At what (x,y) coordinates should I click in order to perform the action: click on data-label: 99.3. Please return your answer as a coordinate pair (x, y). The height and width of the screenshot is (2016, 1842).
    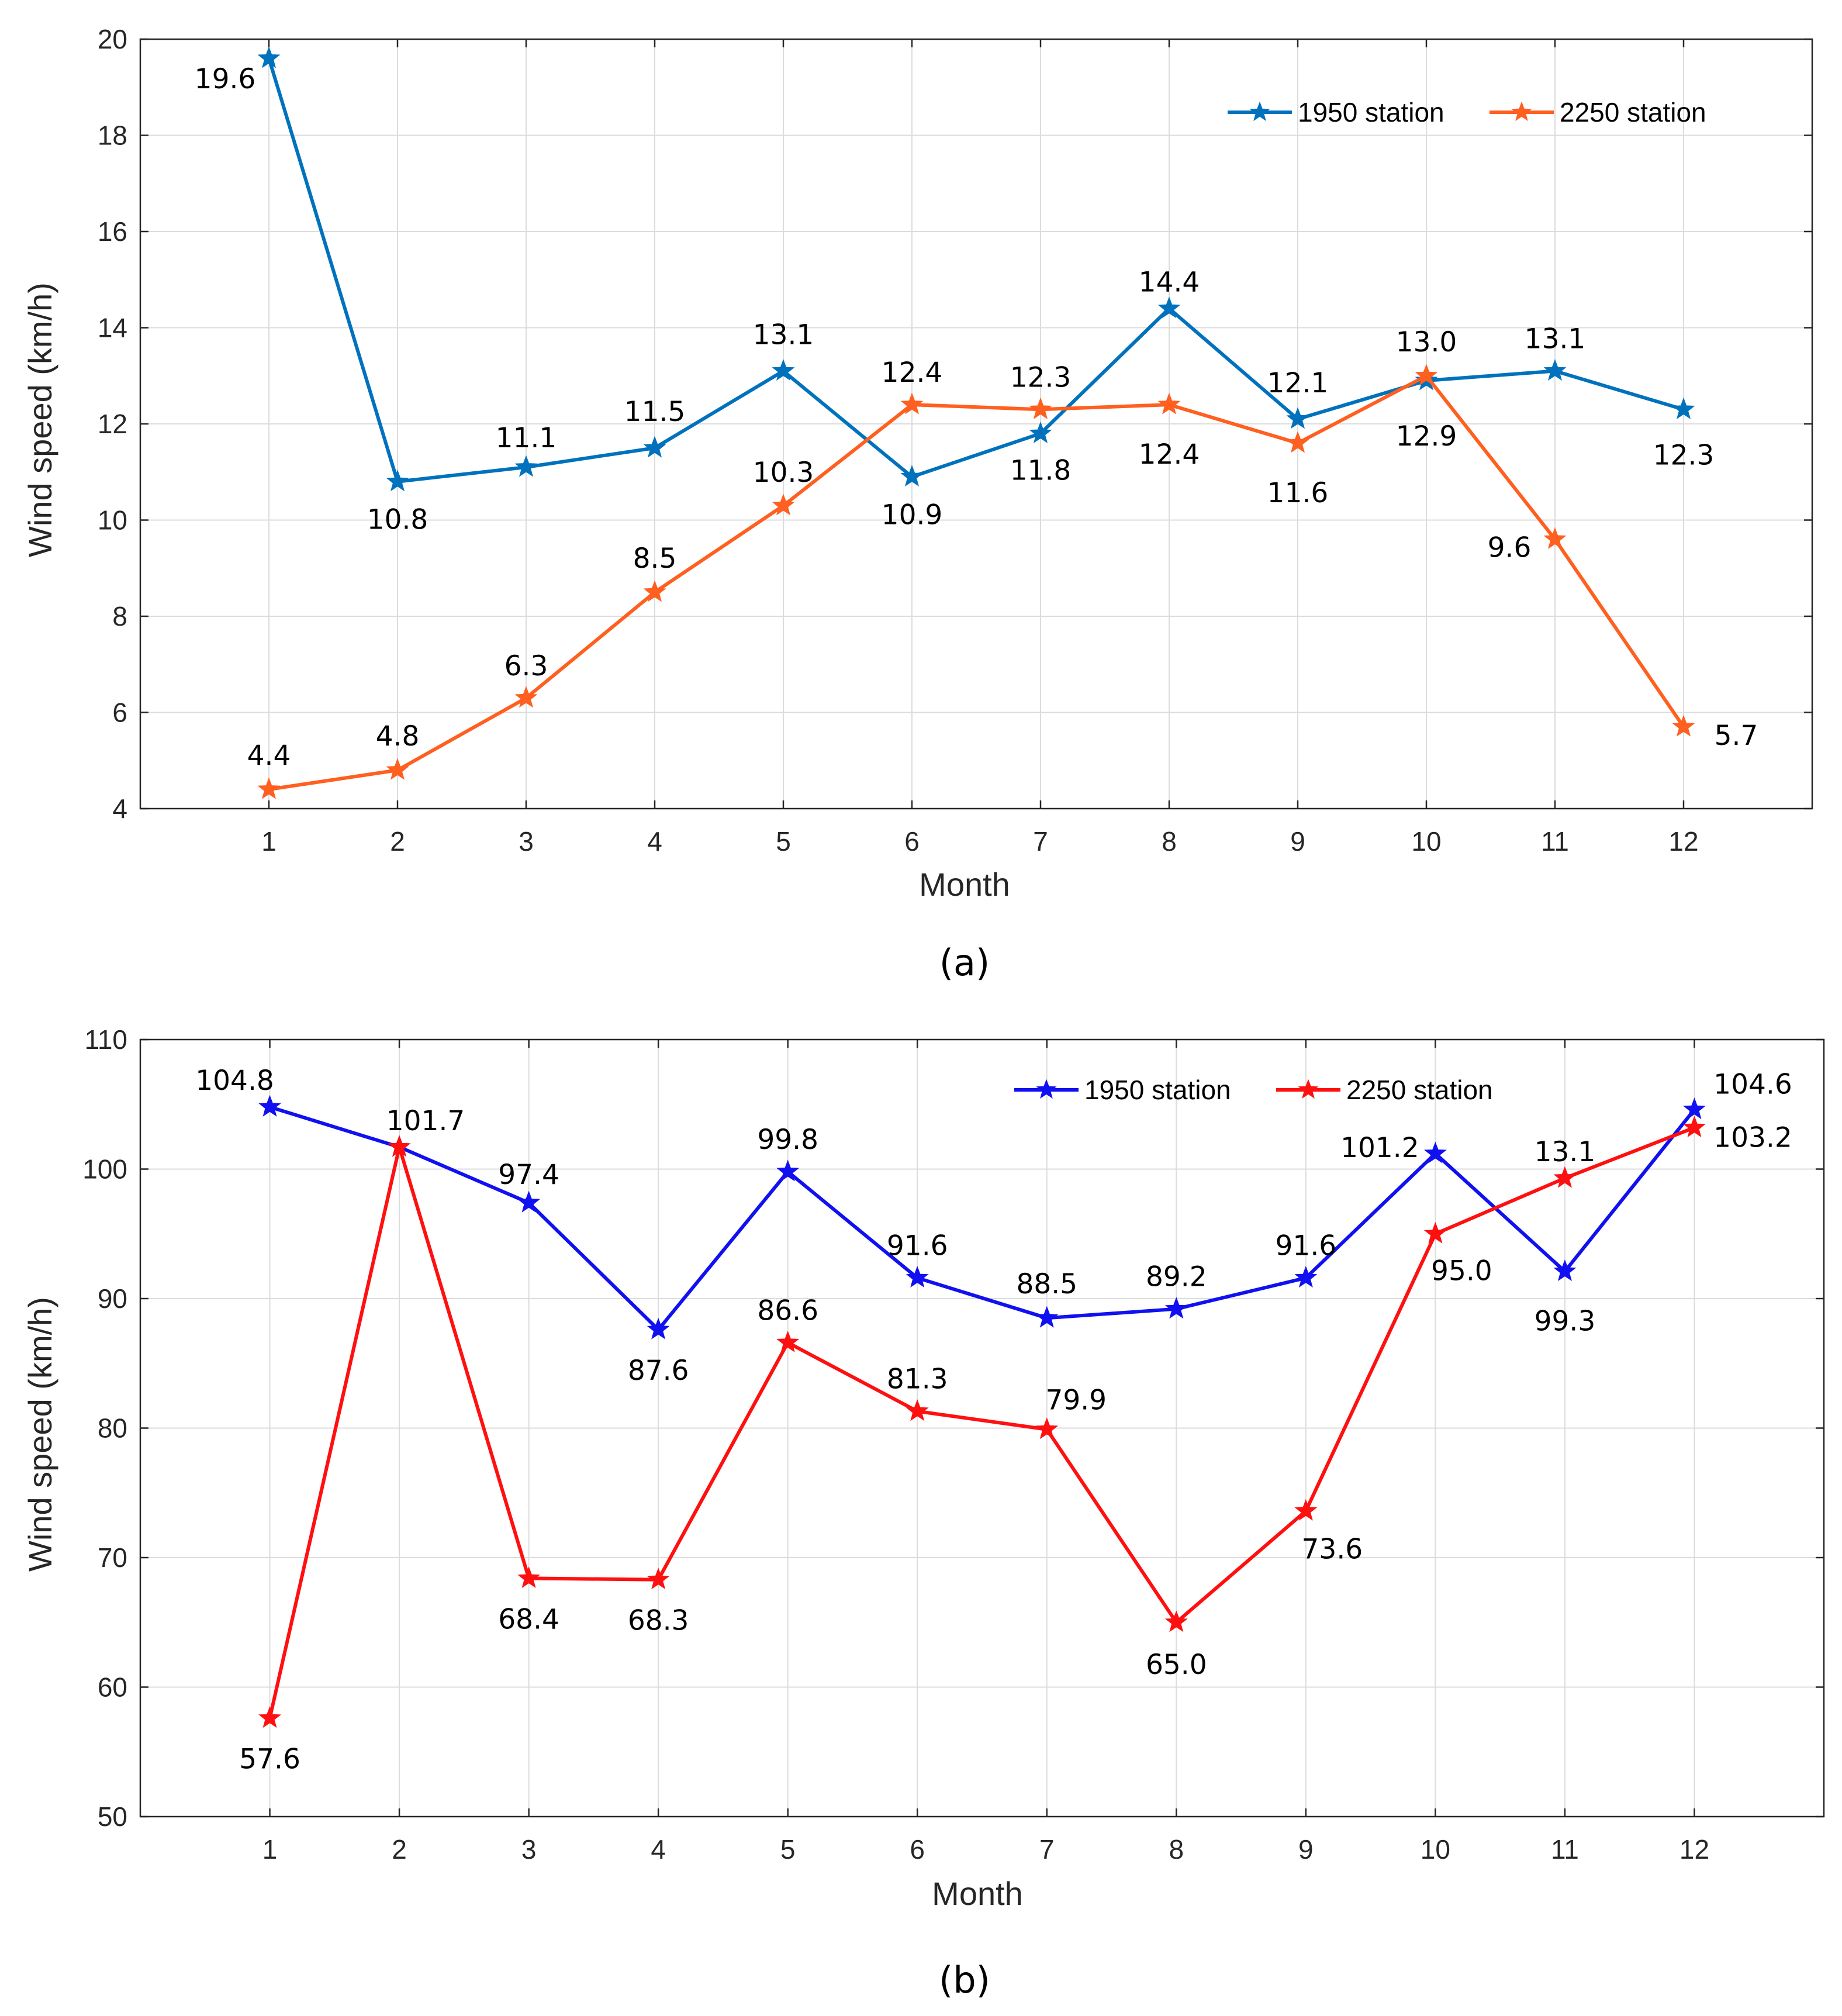
    Looking at the image, I should click on (1566, 1321).